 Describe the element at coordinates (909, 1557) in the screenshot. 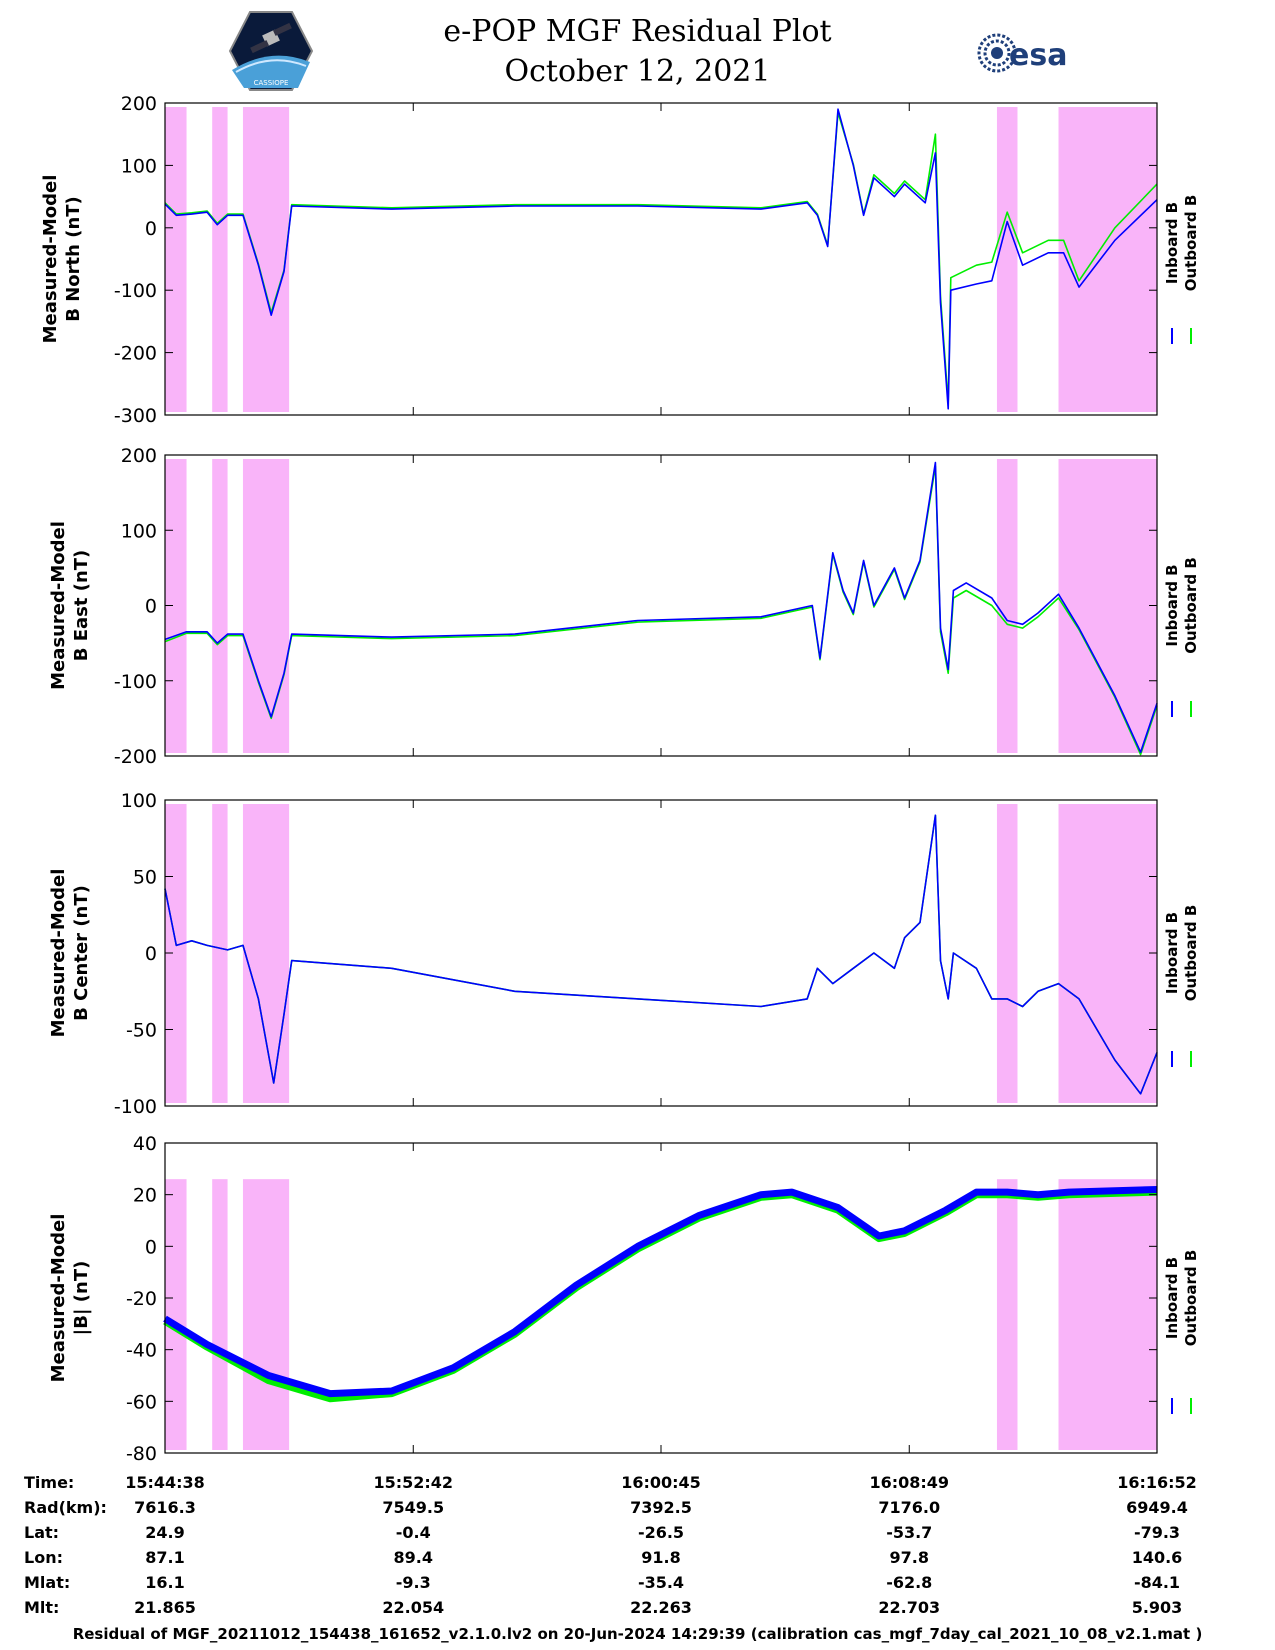

I see `ephemeris-value: 97.8` at that location.